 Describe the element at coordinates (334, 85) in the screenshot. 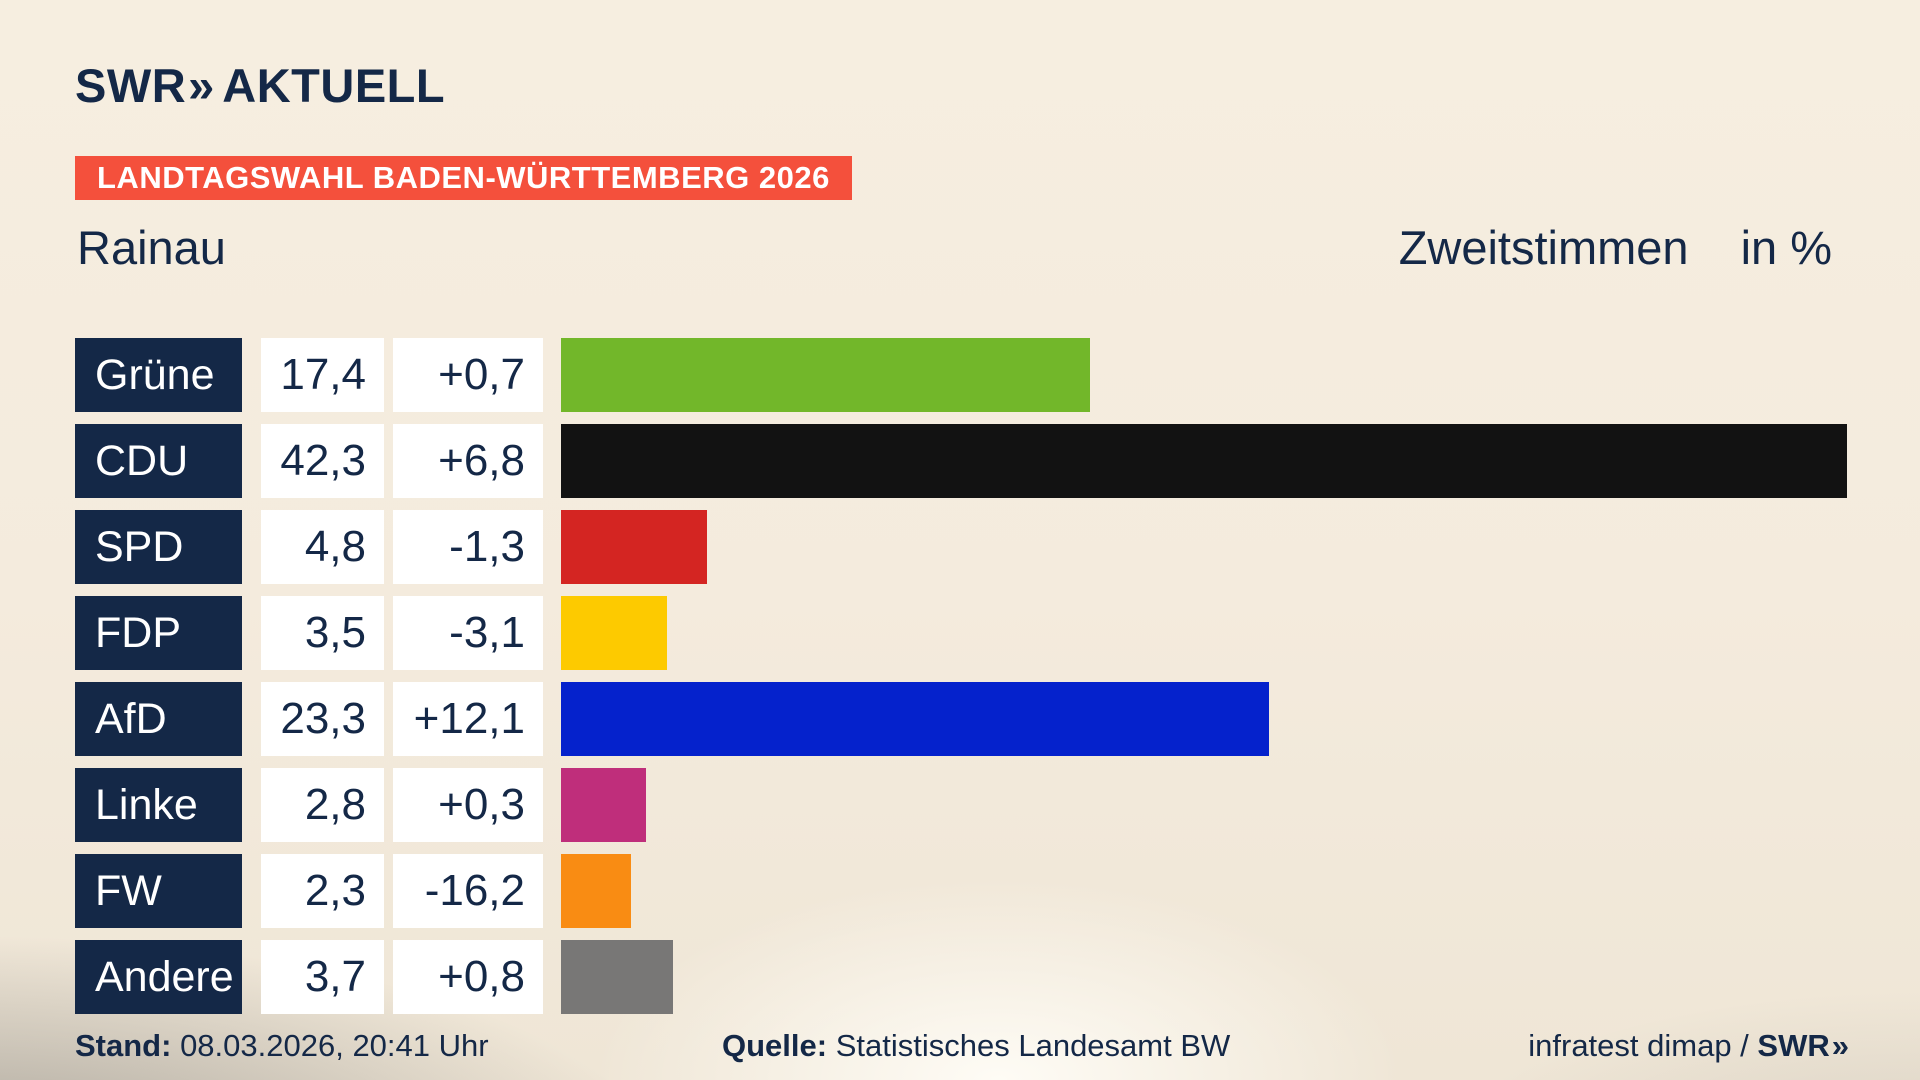

I see `aktuell-logo-text: AKTUELL` at that location.